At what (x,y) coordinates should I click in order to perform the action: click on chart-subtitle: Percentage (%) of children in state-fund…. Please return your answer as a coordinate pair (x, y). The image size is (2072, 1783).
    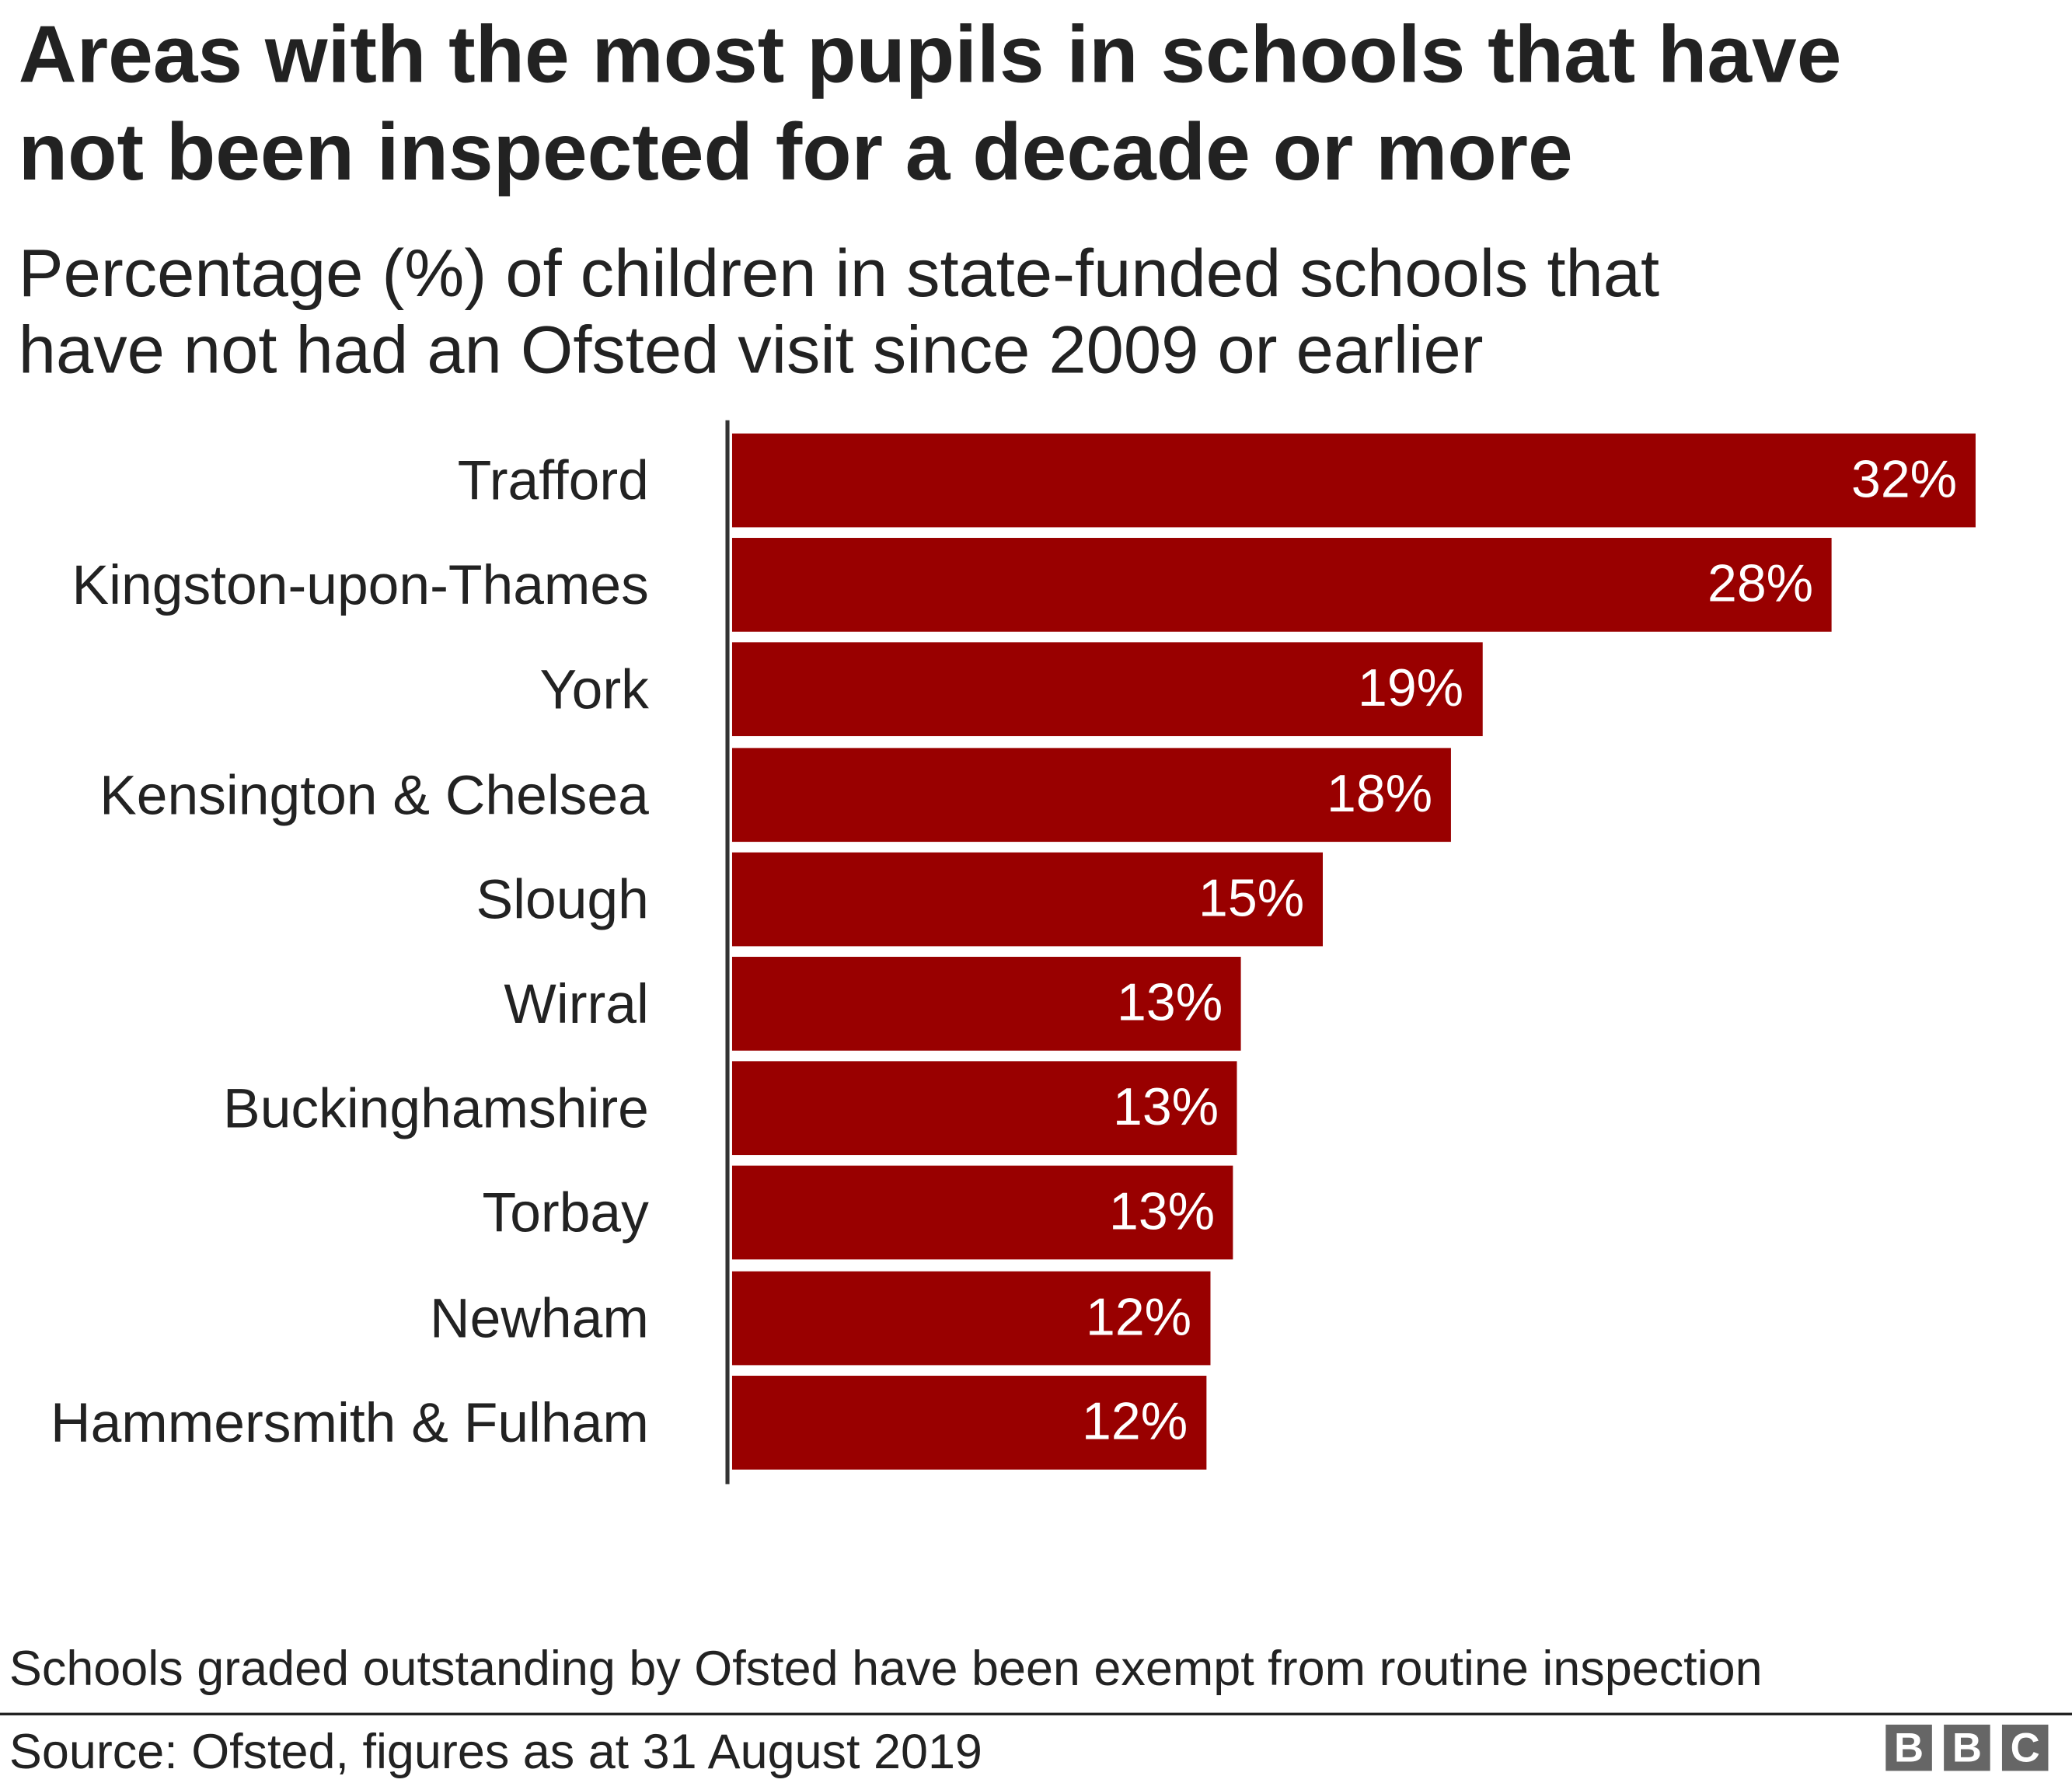
    Looking at the image, I should click on (839, 312).